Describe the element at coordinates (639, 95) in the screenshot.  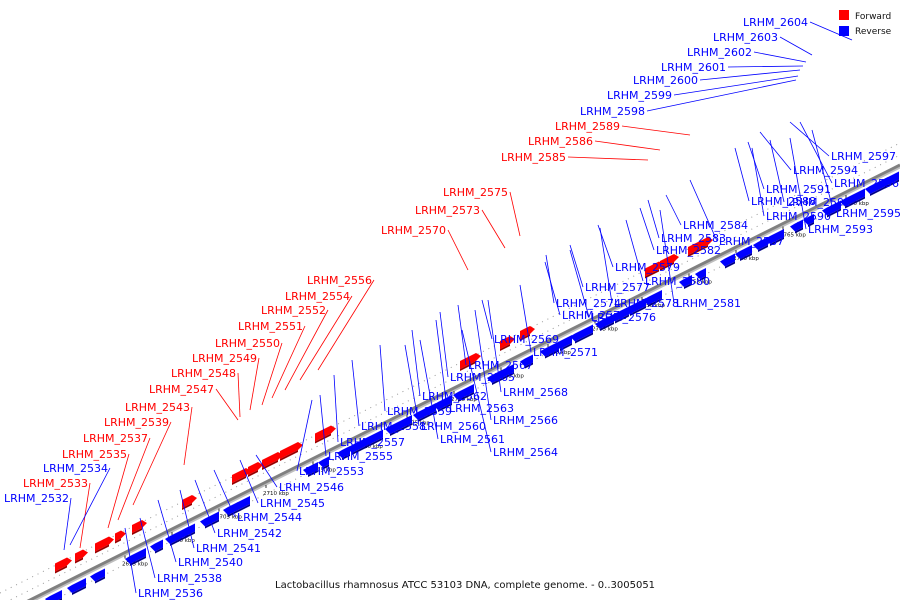
I see `gene-label: LRHM_2599` at that location.